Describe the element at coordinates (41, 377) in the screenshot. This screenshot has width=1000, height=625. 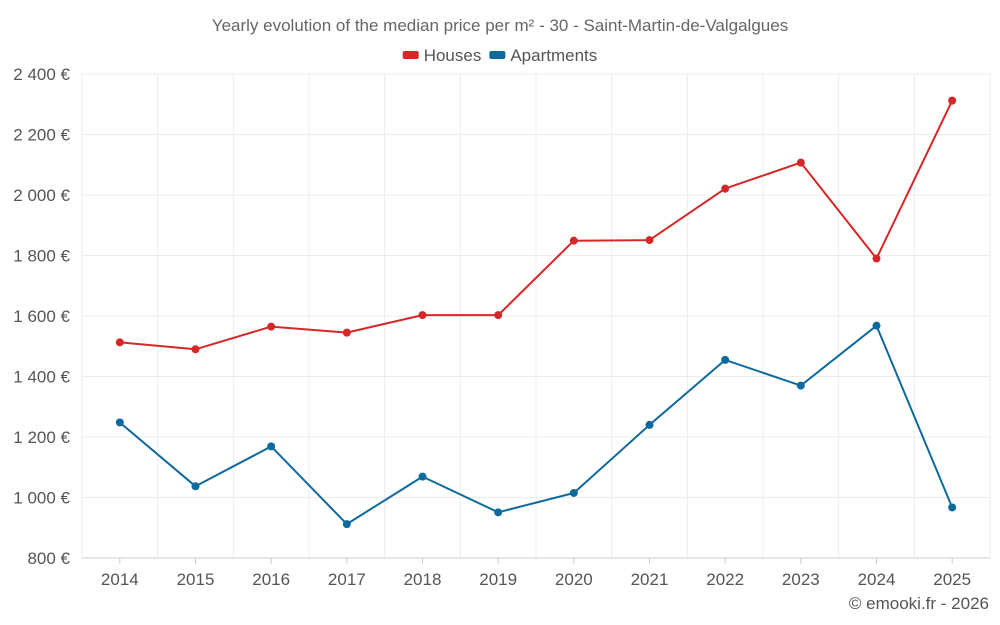
I see `y-tick-label: 1 400 €` at that location.